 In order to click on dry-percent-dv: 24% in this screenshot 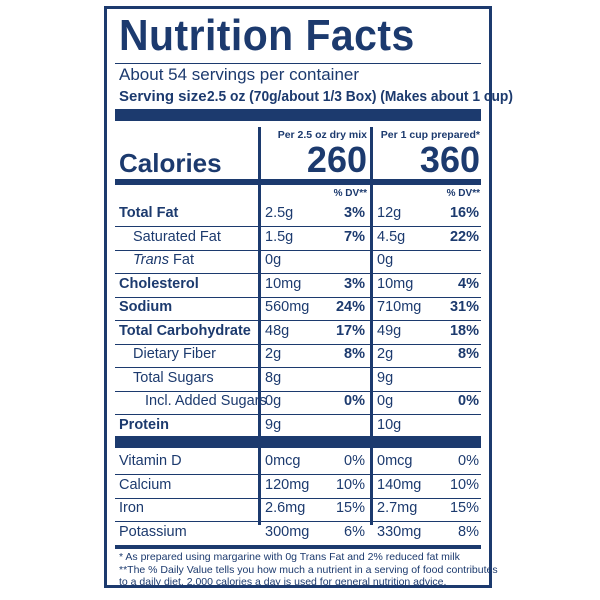, I will do `click(350, 307)`.